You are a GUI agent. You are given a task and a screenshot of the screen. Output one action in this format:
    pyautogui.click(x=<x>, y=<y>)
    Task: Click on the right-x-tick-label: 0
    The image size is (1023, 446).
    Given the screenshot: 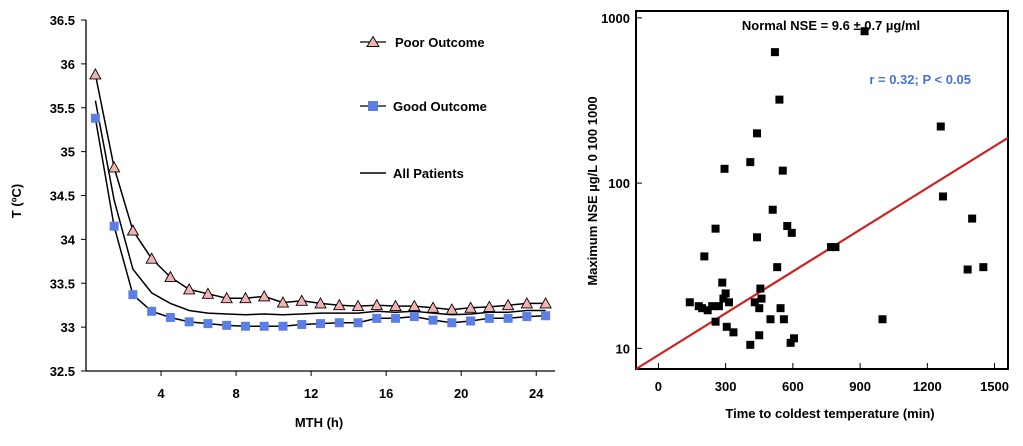 What is the action you would take?
    pyautogui.click(x=658, y=386)
    